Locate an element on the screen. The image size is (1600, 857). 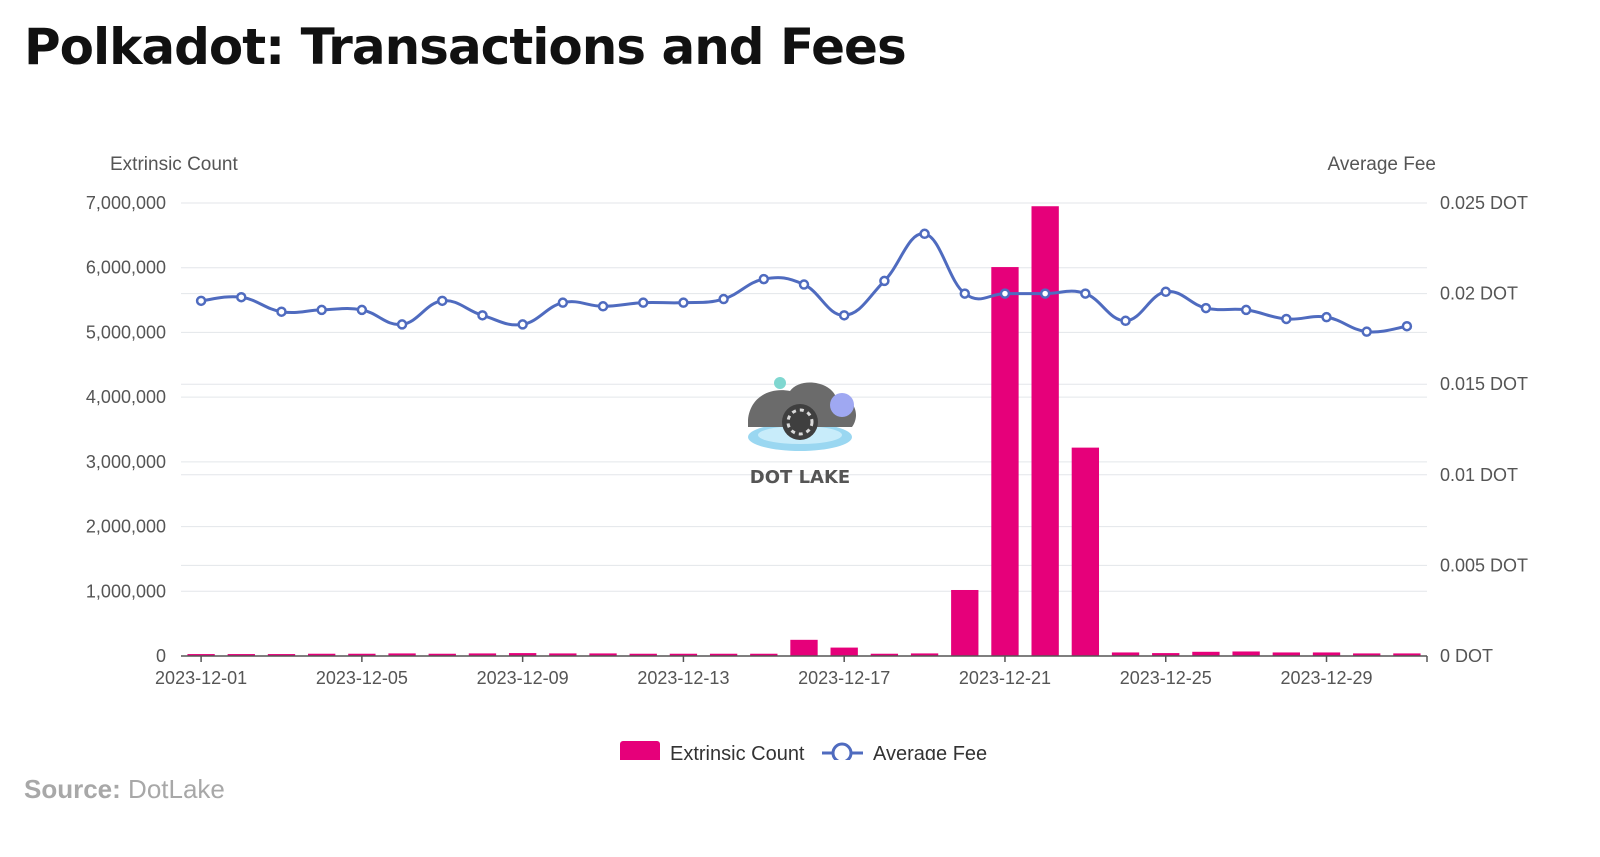
y-left-tick-label: 1,000,000 is located at coordinates (126, 591).